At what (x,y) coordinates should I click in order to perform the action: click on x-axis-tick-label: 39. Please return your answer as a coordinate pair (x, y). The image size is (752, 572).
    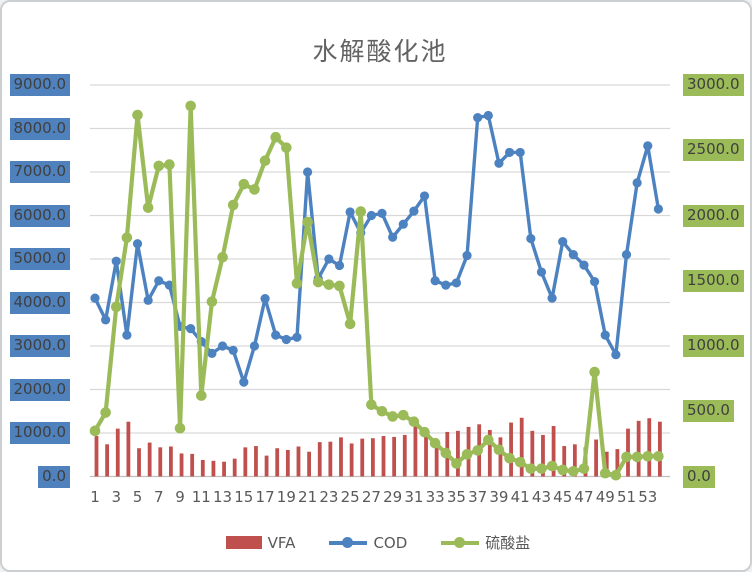
    Looking at the image, I should click on (499, 497).